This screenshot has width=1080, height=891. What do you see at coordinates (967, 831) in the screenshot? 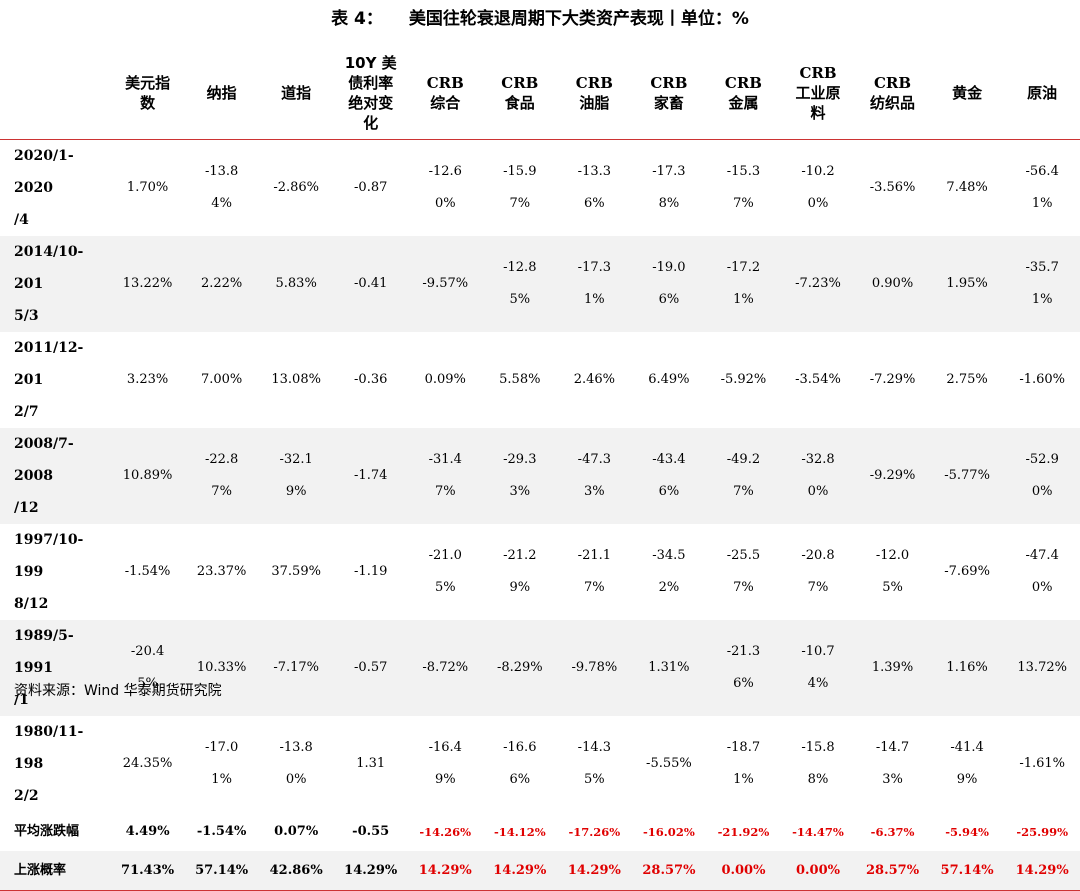
I see `summary-cell: -5.94%` at bounding box center [967, 831].